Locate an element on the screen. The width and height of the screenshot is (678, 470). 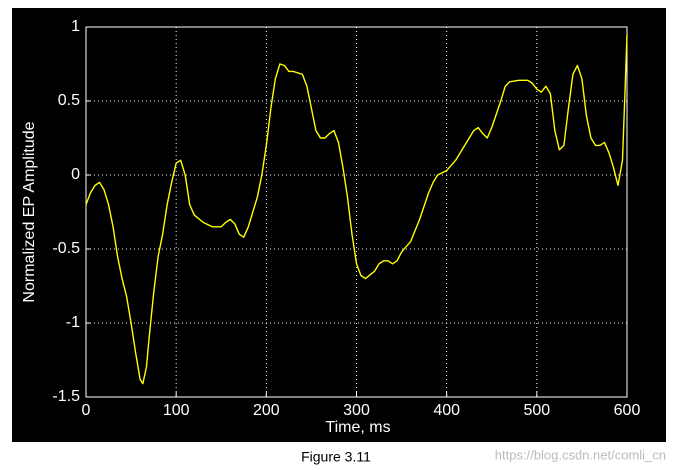
y-tick-label: 0.5 is located at coordinates (69, 100).